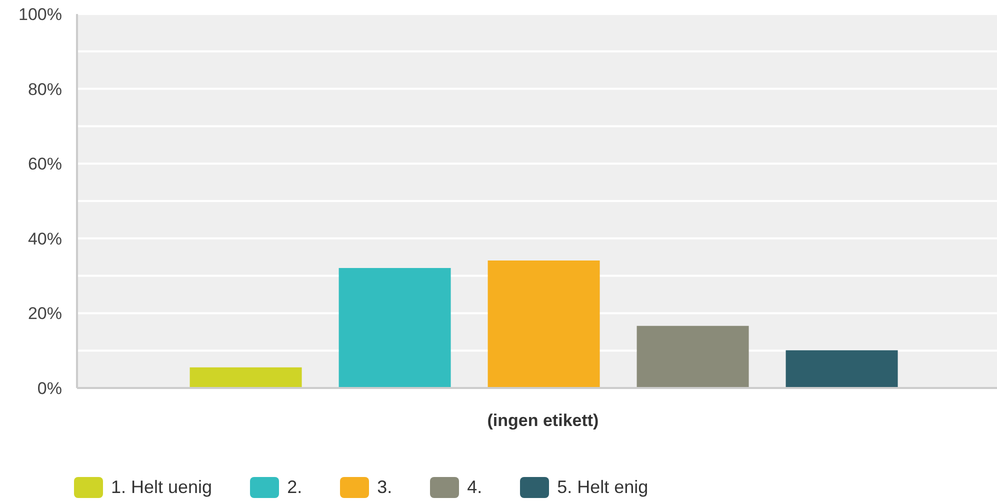  Describe the element at coordinates (474, 487) in the screenshot. I see `legend-label: 4.` at that location.